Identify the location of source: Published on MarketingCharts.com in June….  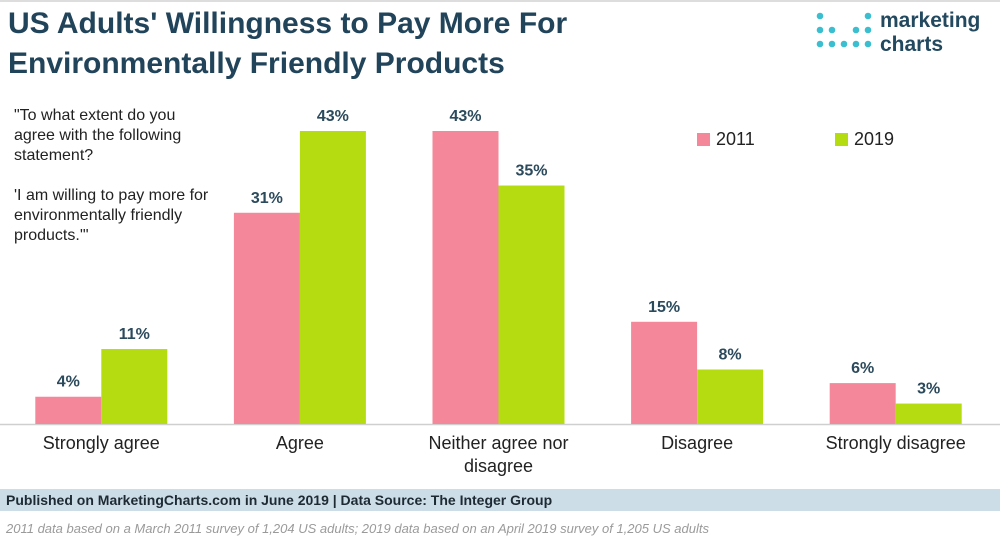
(500, 500).